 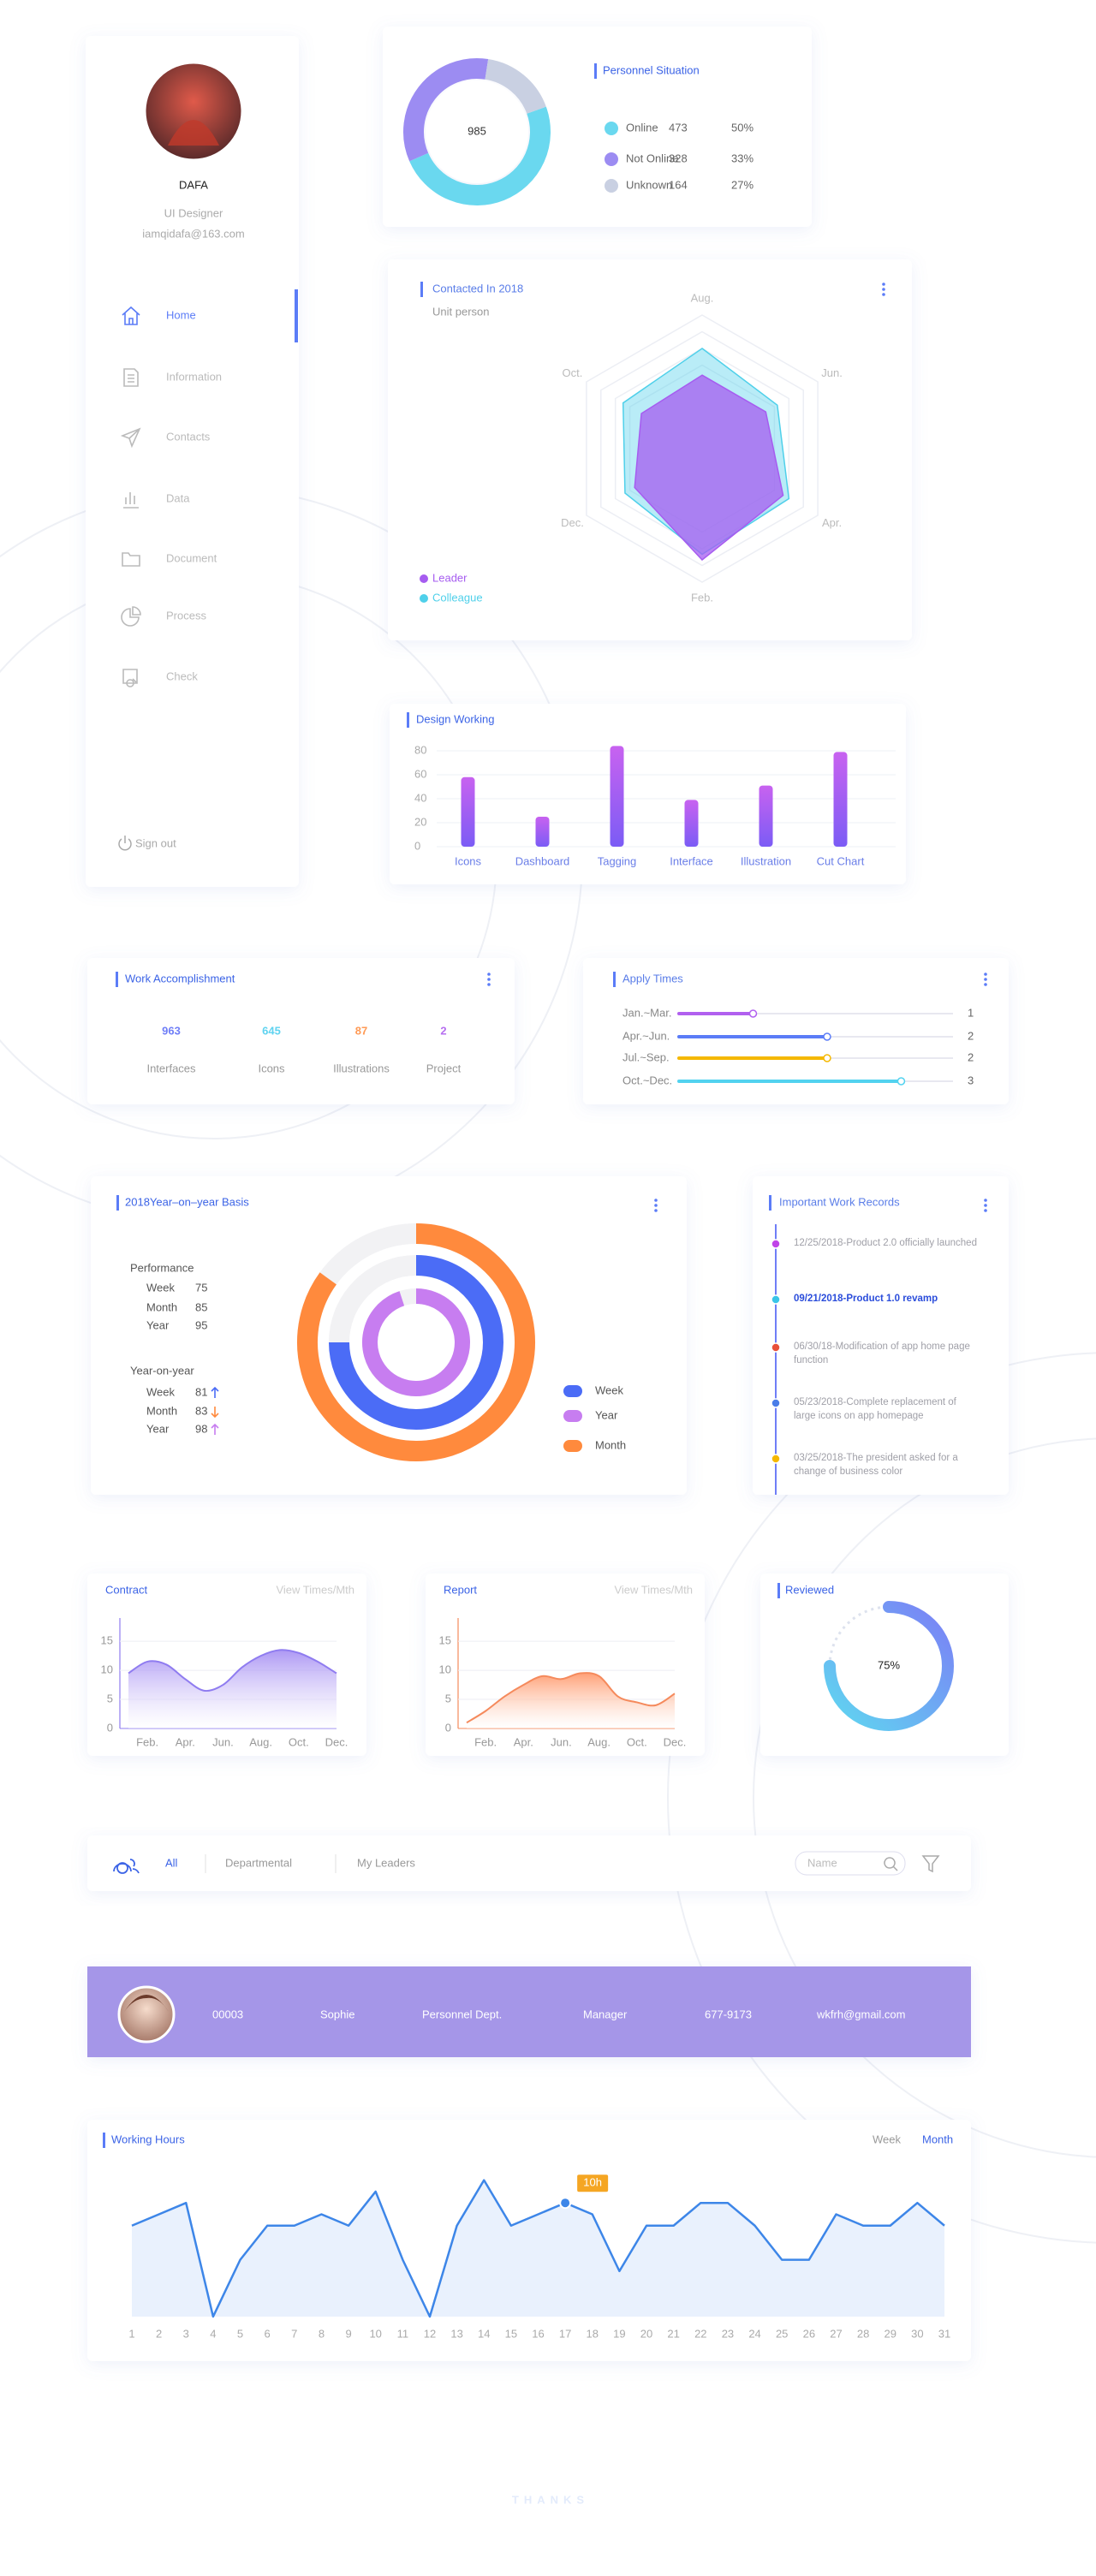 What do you see at coordinates (180, 978) in the screenshot?
I see `card-title: Work Accomplishment` at bounding box center [180, 978].